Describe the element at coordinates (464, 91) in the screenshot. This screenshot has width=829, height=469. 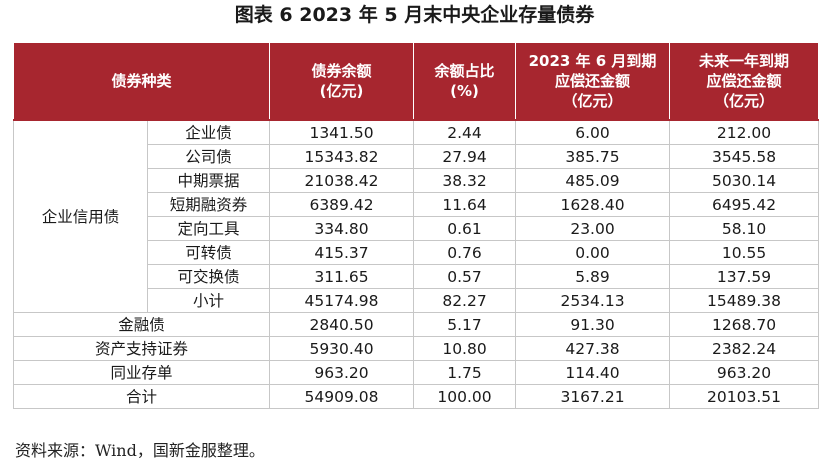
I see `header-share-line2: (%)` at that location.